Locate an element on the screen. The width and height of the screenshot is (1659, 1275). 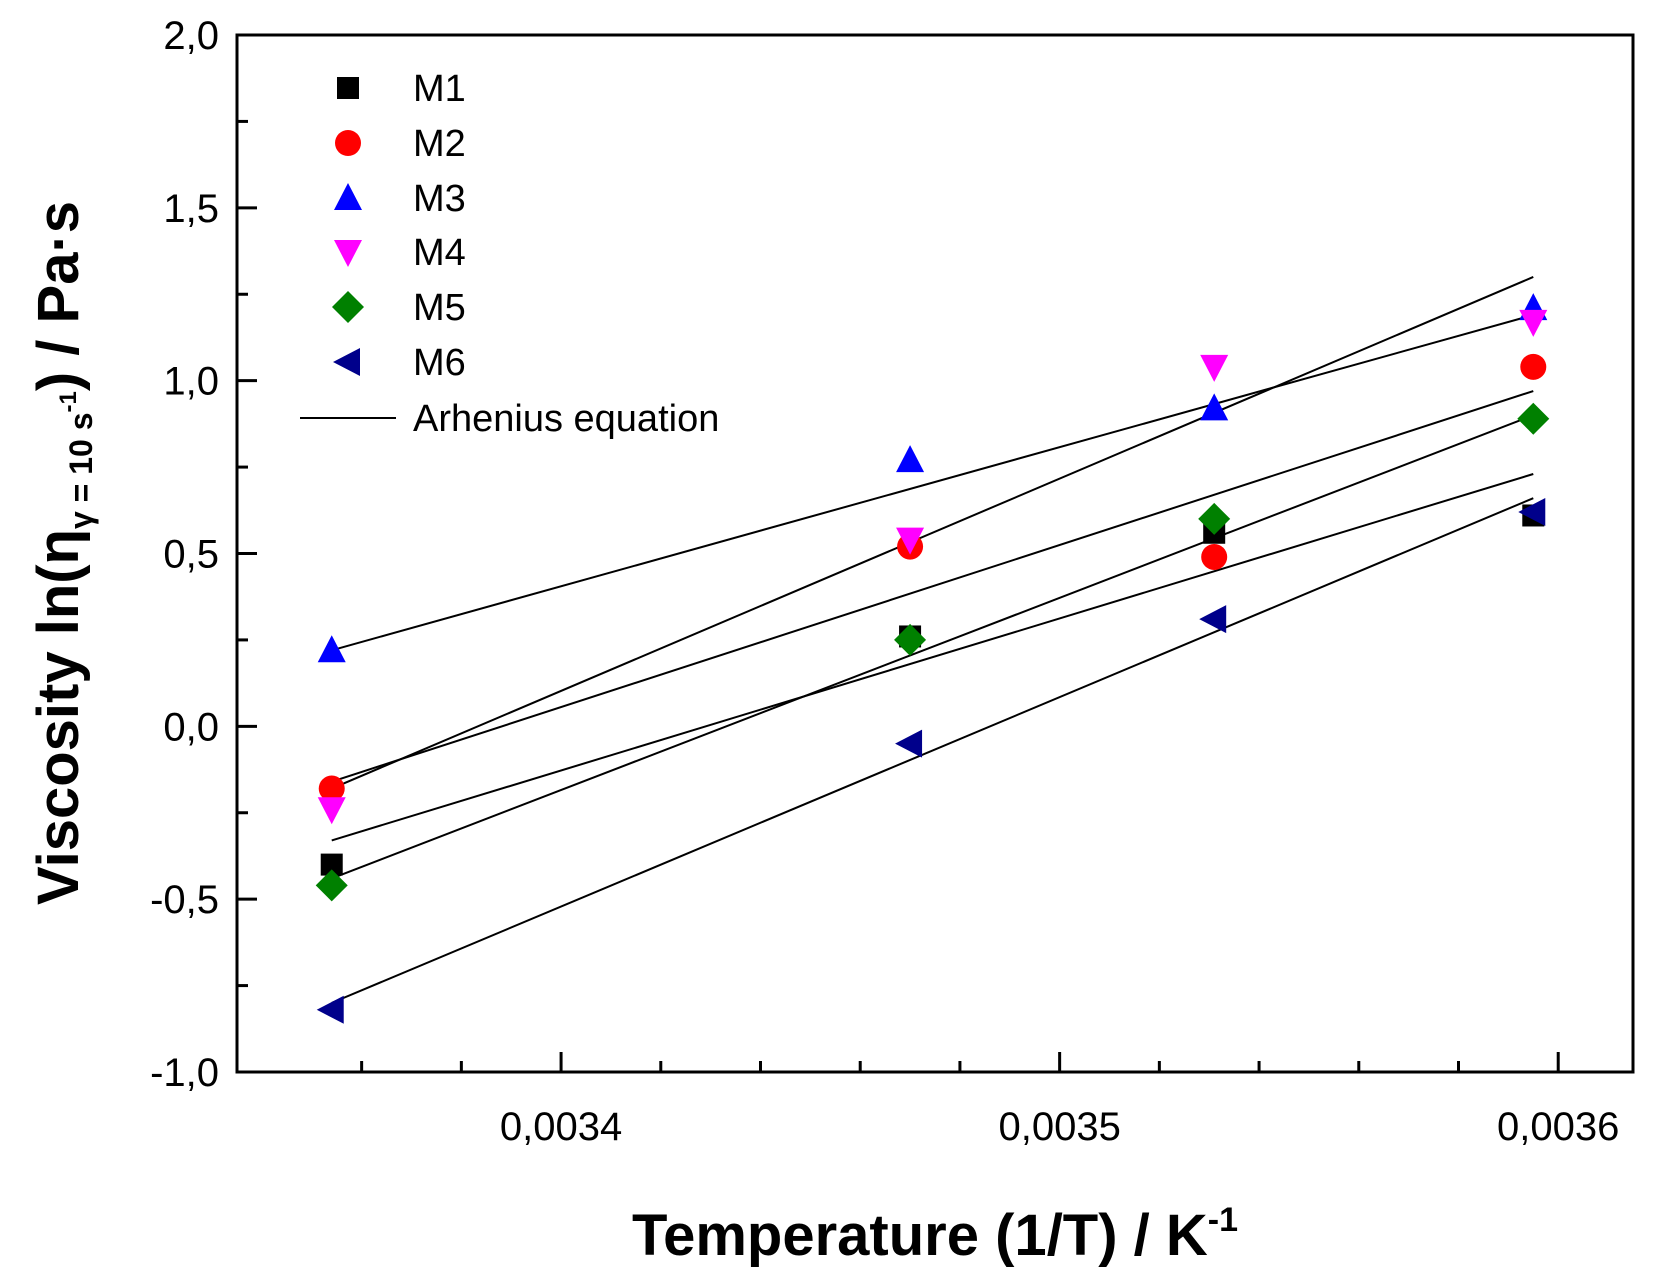
y-axis-title: Viscosity ln(ηγ = 10 s-1) / Pa·s is located at coordinates (62, 553).